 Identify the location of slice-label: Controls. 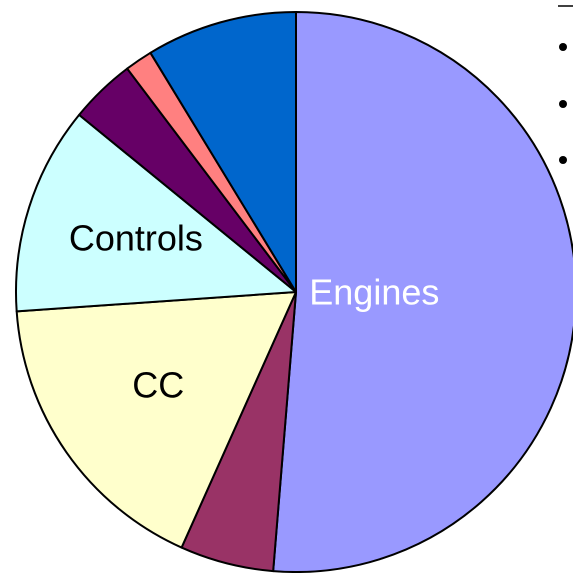
(136, 238).